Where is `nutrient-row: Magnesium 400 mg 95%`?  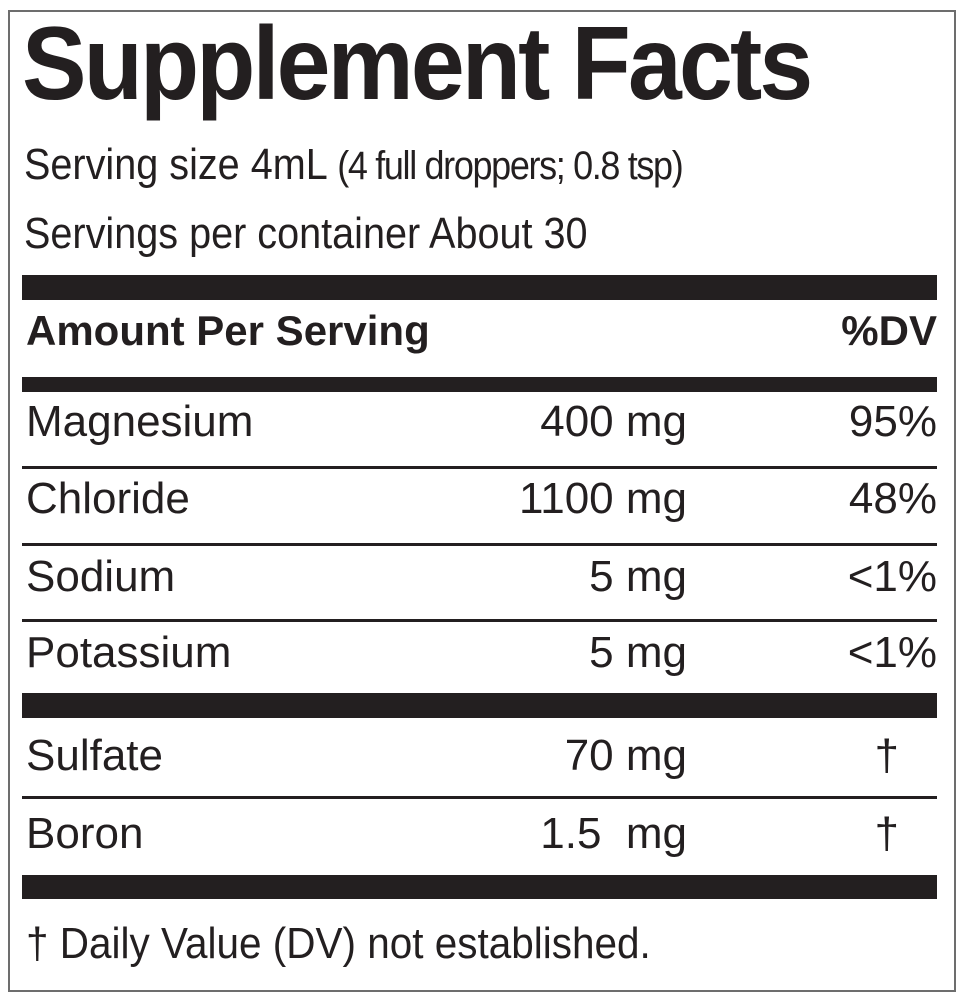 nutrient-row: Magnesium 400 mg 95% is located at coordinates (479, 425).